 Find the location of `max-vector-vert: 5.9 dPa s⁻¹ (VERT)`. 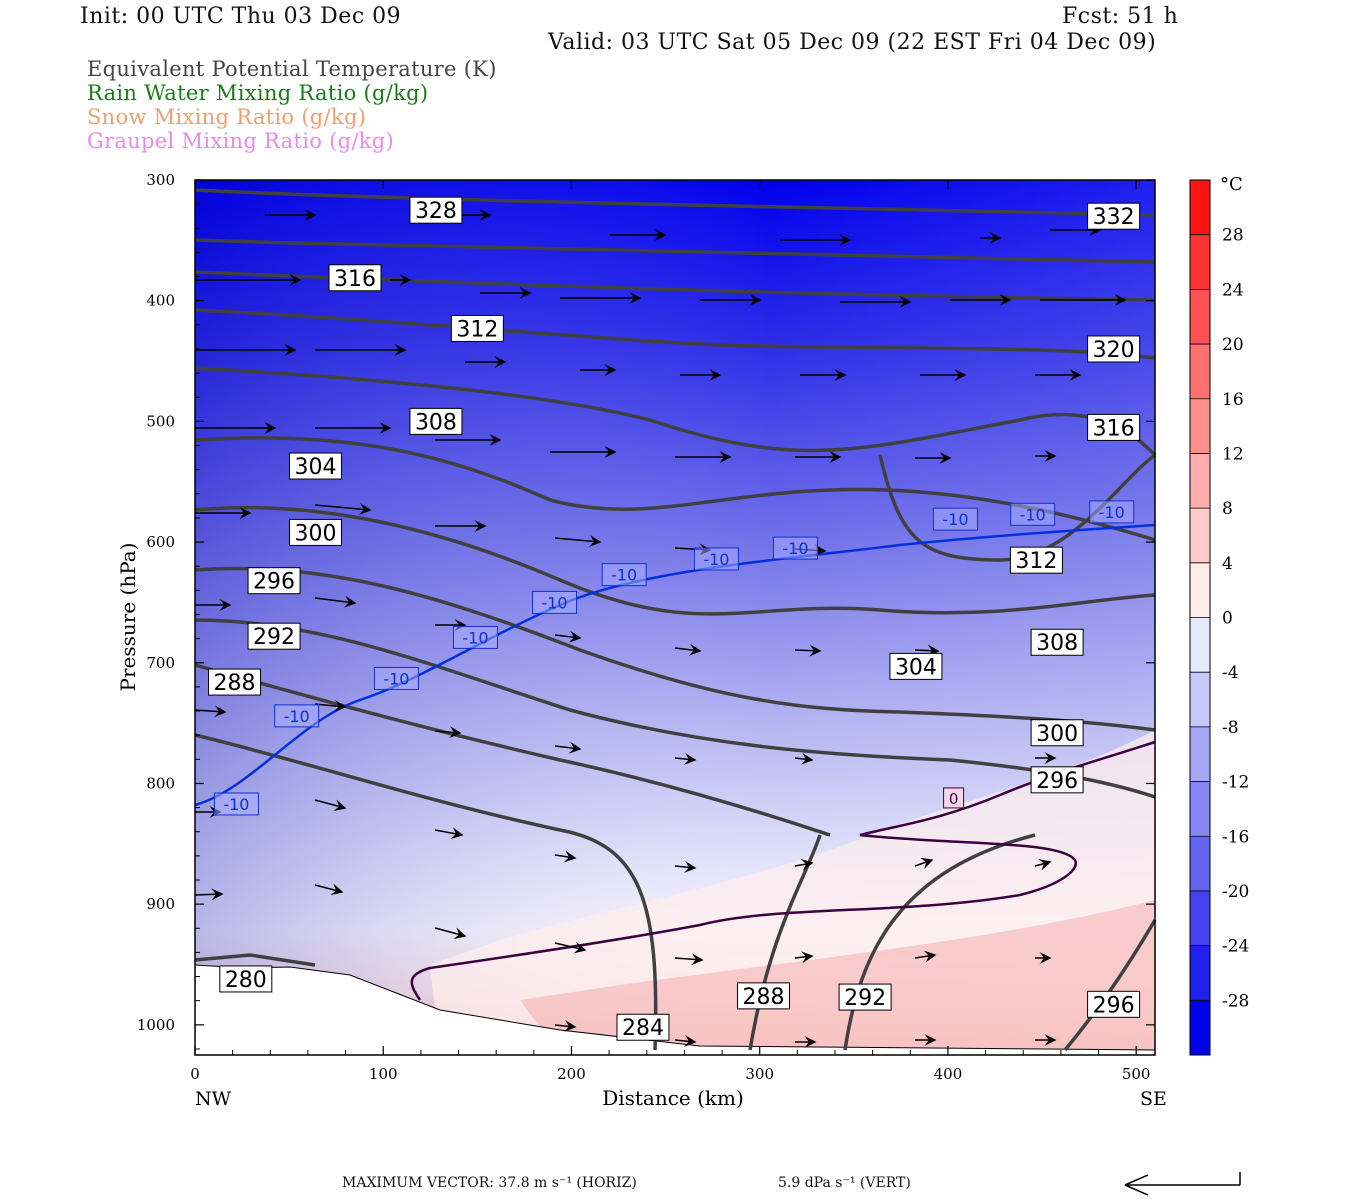

max-vector-vert: 5.9 dPa s⁻¹ (VERT) is located at coordinates (844, 1183).